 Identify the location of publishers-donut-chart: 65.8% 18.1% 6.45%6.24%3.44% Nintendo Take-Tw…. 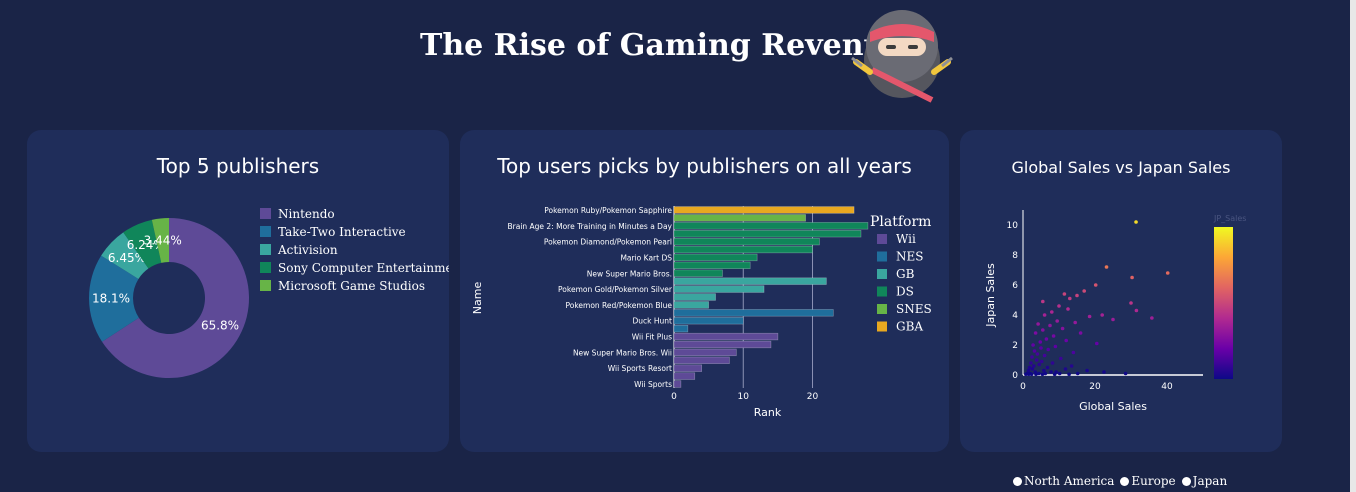
(269, 292).